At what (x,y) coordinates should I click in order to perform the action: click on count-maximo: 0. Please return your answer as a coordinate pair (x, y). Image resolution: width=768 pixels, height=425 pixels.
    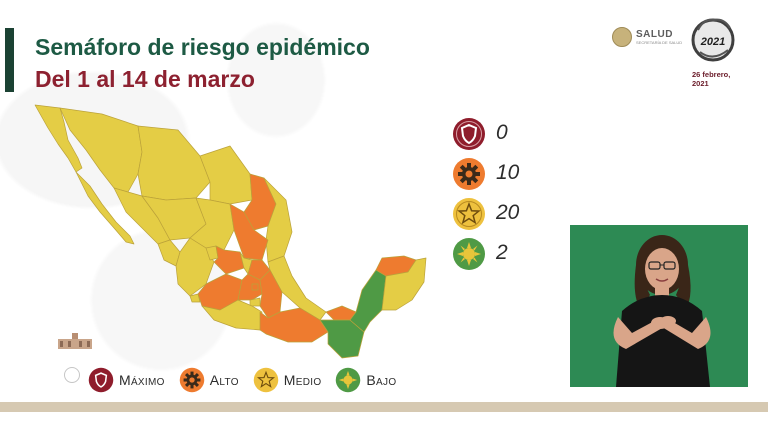
    Looking at the image, I should click on (497, 137).